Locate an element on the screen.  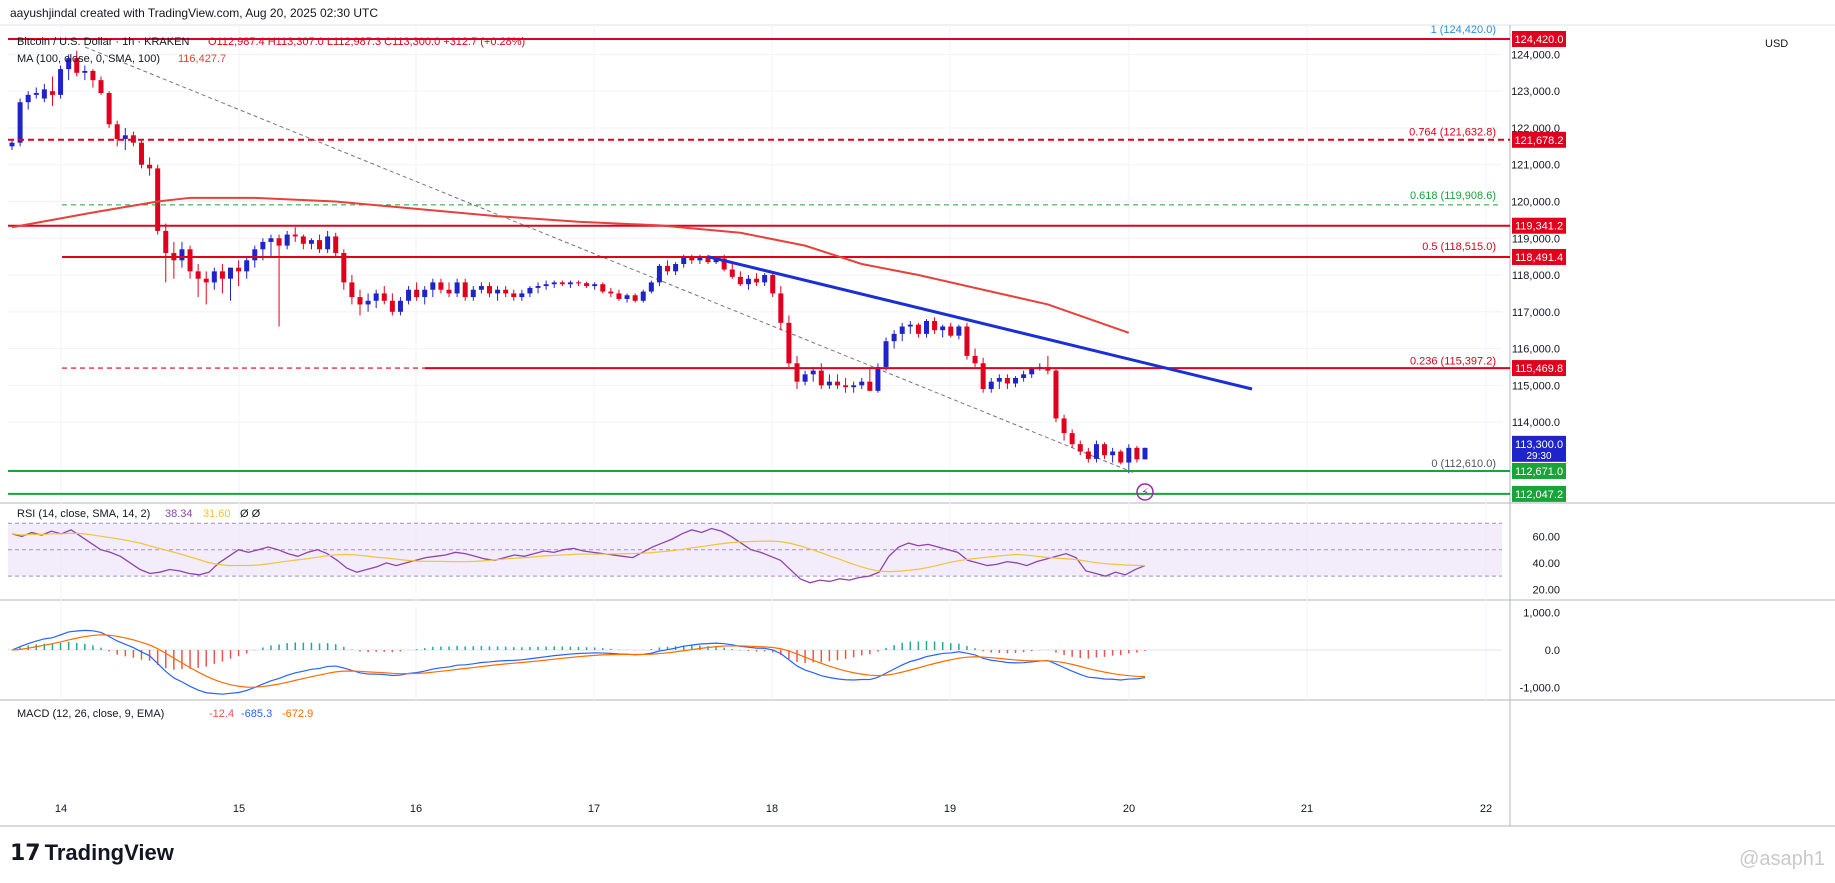
y-tick-label: 124,000.0 is located at coordinates (1535, 55).